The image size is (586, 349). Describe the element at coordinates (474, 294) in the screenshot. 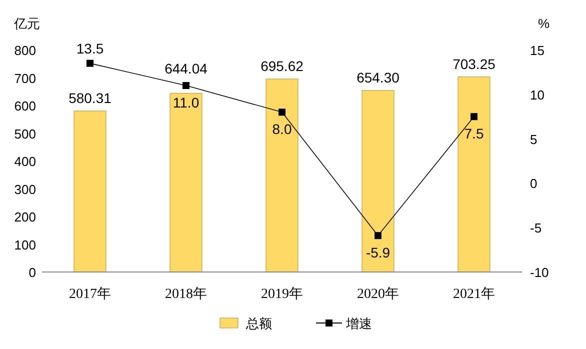

I see `x-tick-label: 2021年` at that location.